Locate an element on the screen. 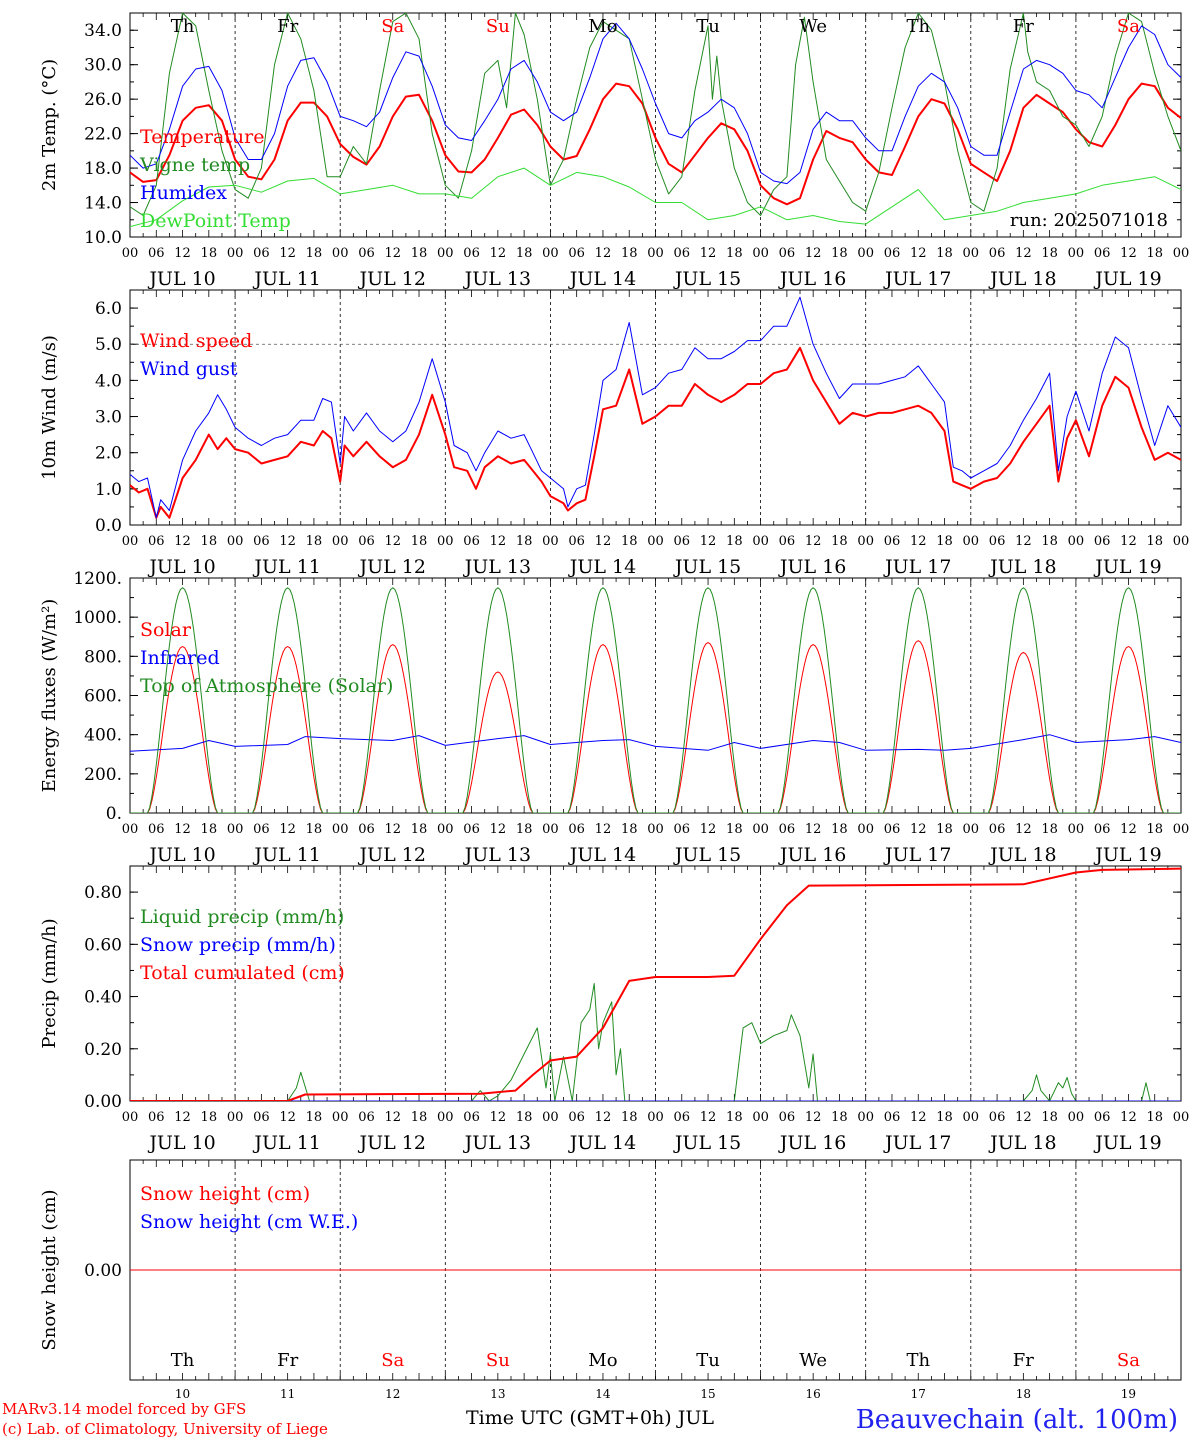  x-axis-label: Time UTC (GMT+0h) JUL is located at coordinates (590, 1418).